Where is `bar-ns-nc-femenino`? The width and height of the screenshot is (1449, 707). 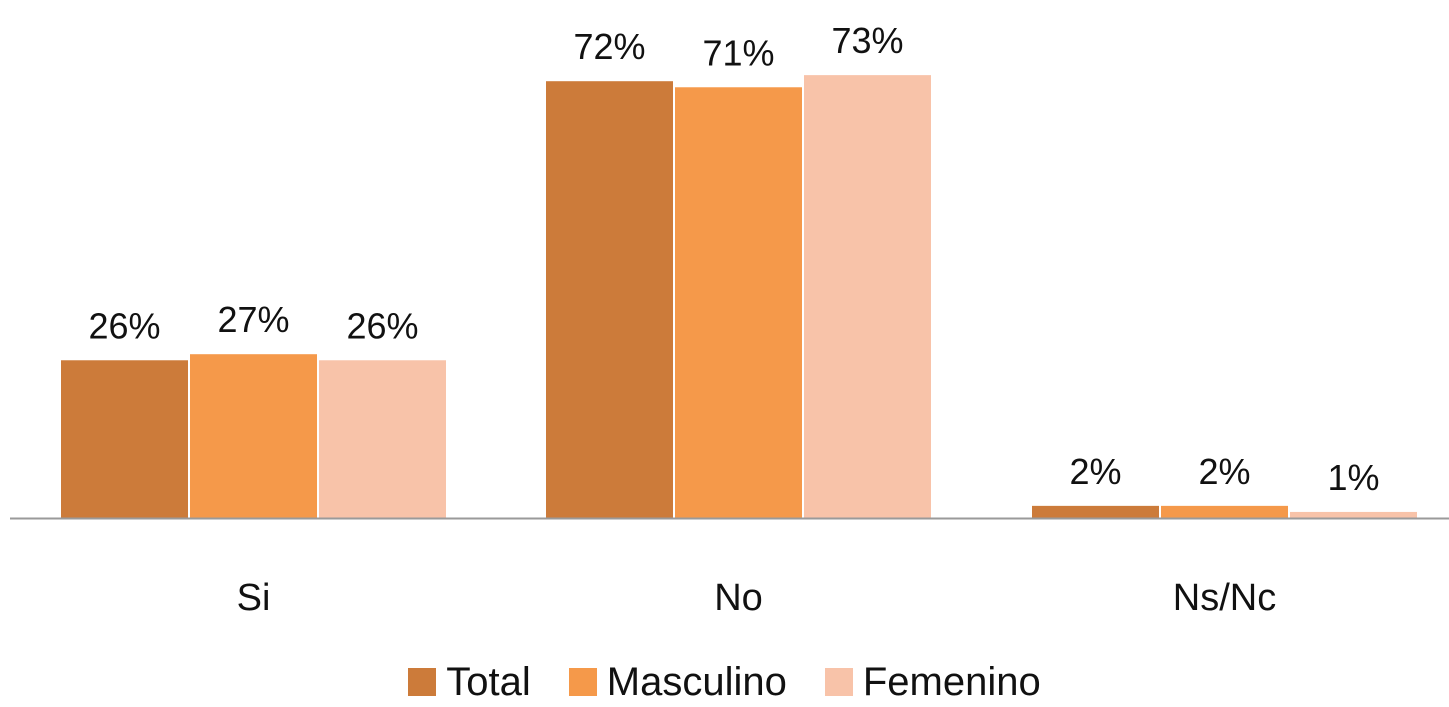 bar-ns-nc-femenino is located at coordinates (1353, 514).